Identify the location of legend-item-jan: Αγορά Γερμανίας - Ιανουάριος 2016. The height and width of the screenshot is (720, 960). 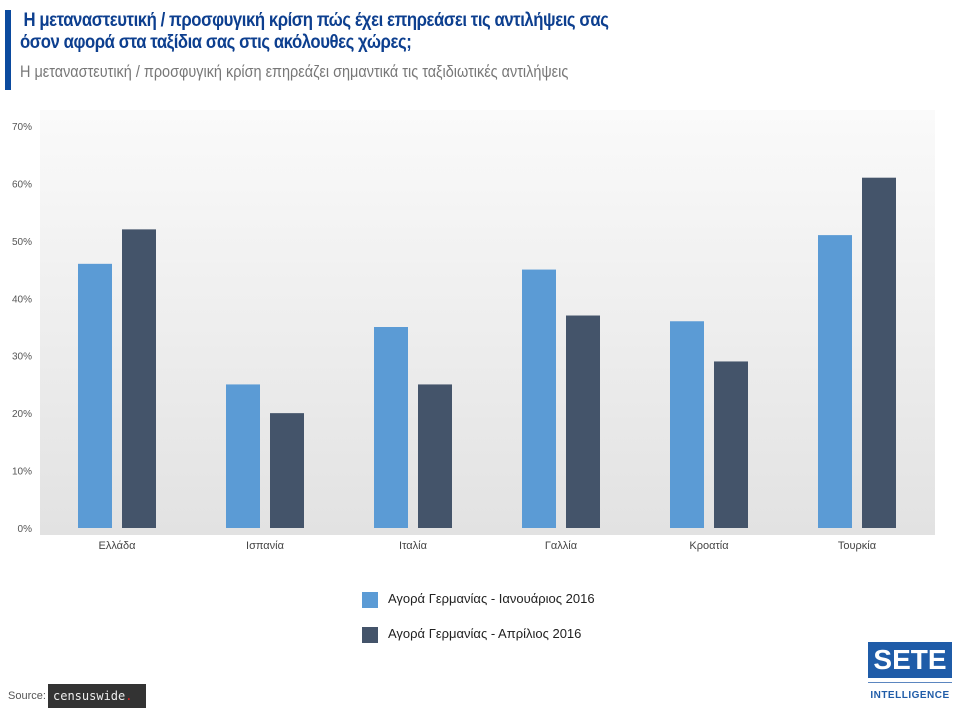
(478, 599).